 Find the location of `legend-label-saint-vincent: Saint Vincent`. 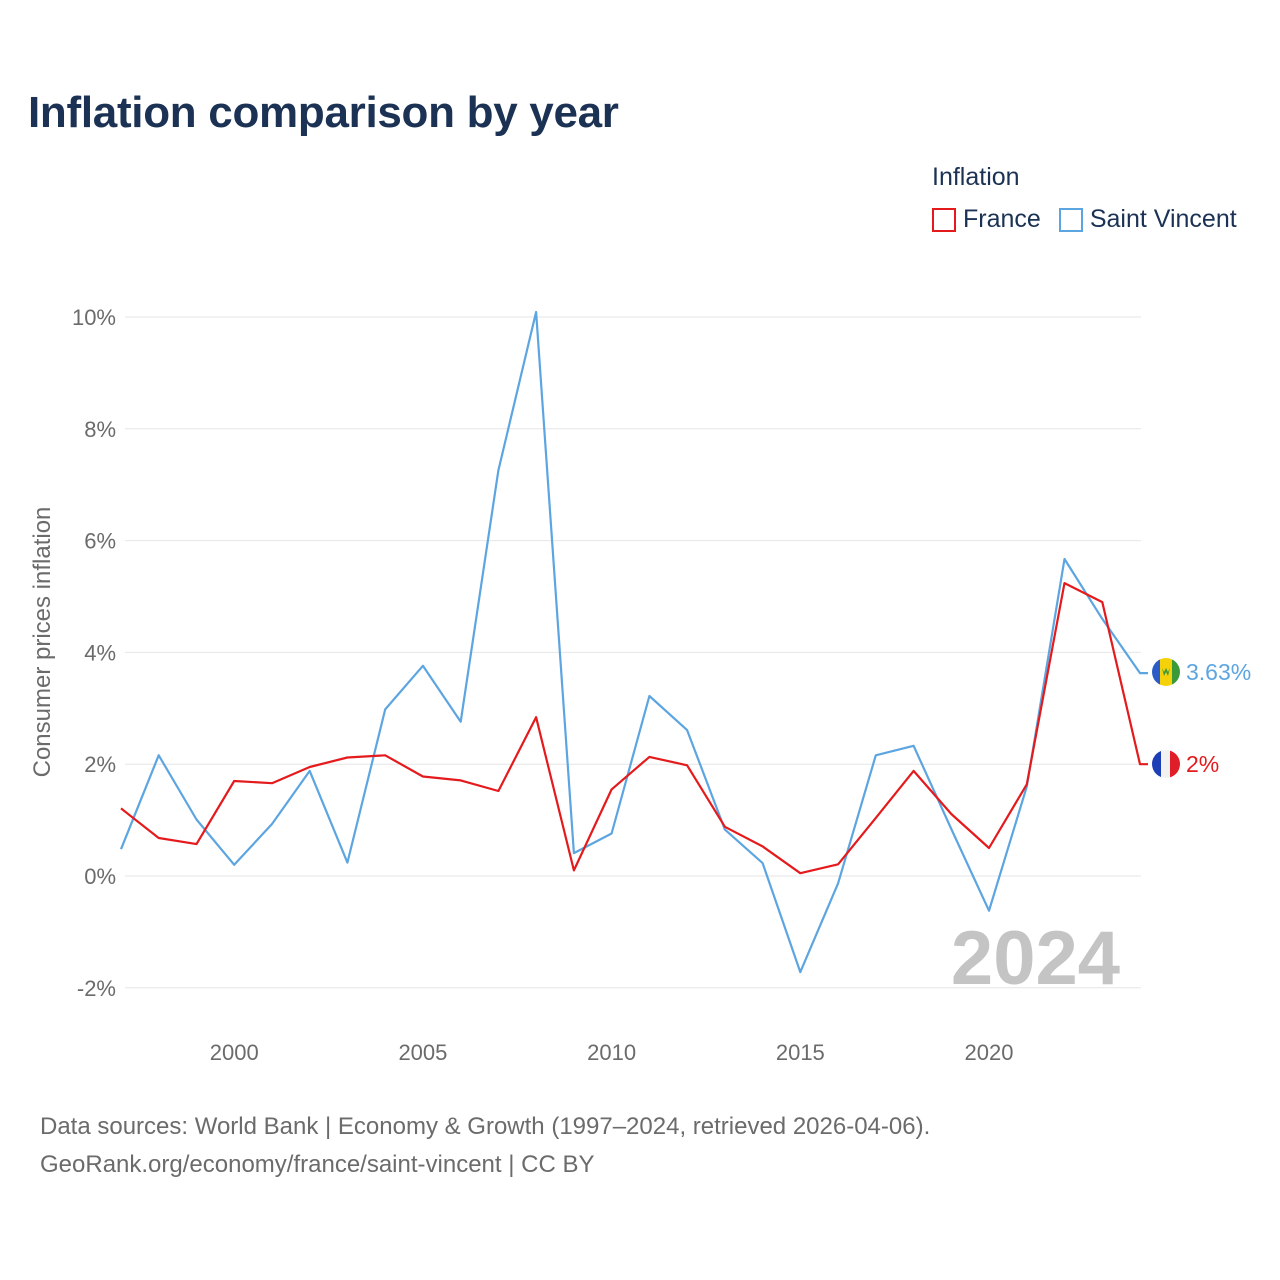

legend-label-saint-vincent: Saint Vincent is located at coordinates (1163, 219).